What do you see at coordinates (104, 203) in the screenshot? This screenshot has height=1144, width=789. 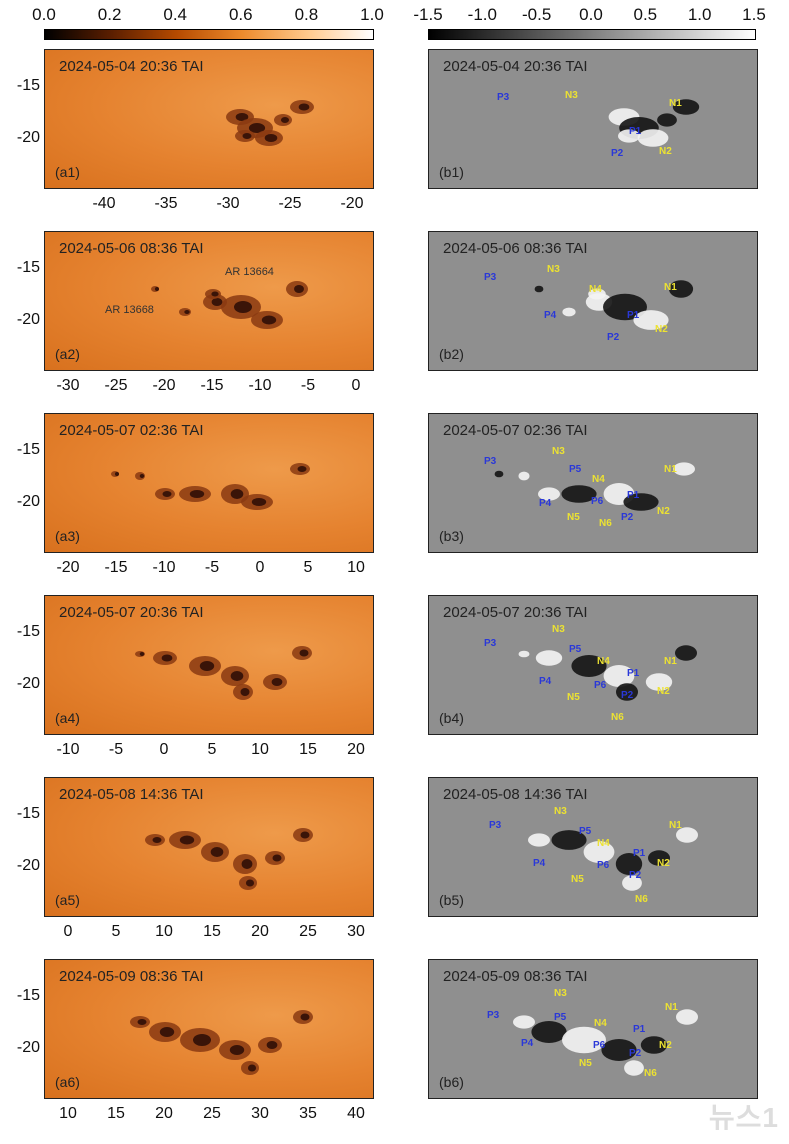 I see `x-tick-label: -40` at bounding box center [104, 203].